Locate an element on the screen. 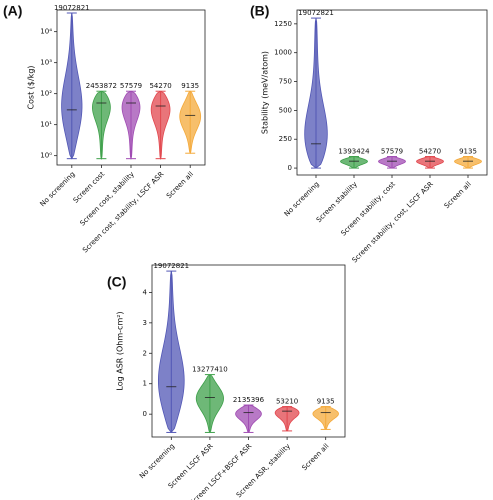 The image size is (493, 500). y-tick-label: 10⁰ is located at coordinates (46, 156).